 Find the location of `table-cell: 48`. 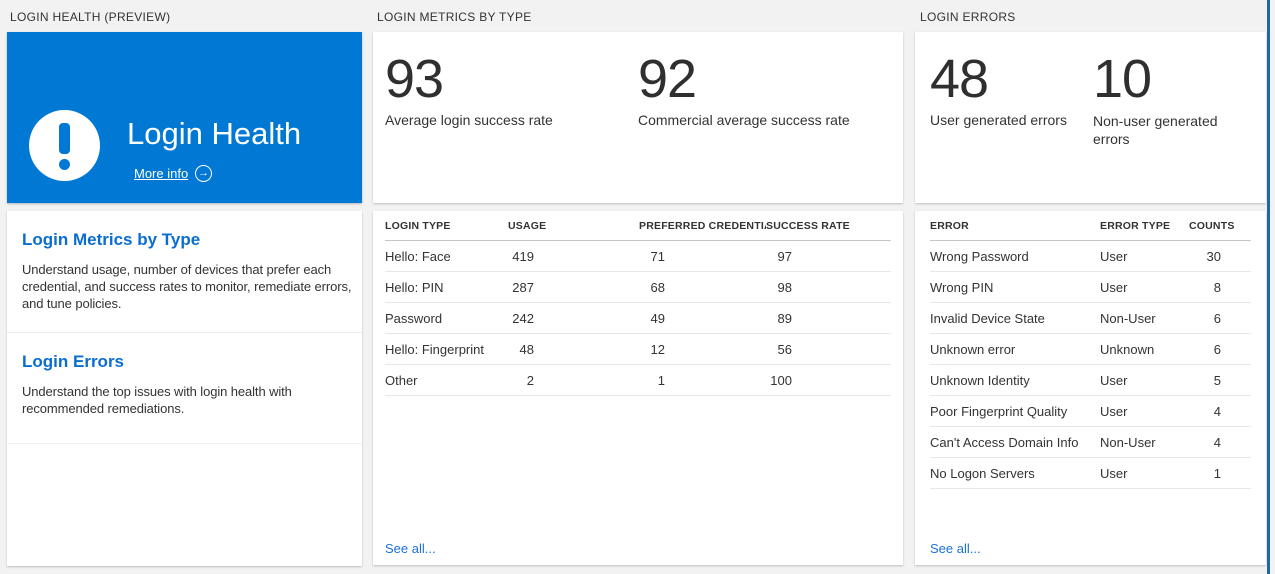

table-cell: 48 is located at coordinates (526, 349).